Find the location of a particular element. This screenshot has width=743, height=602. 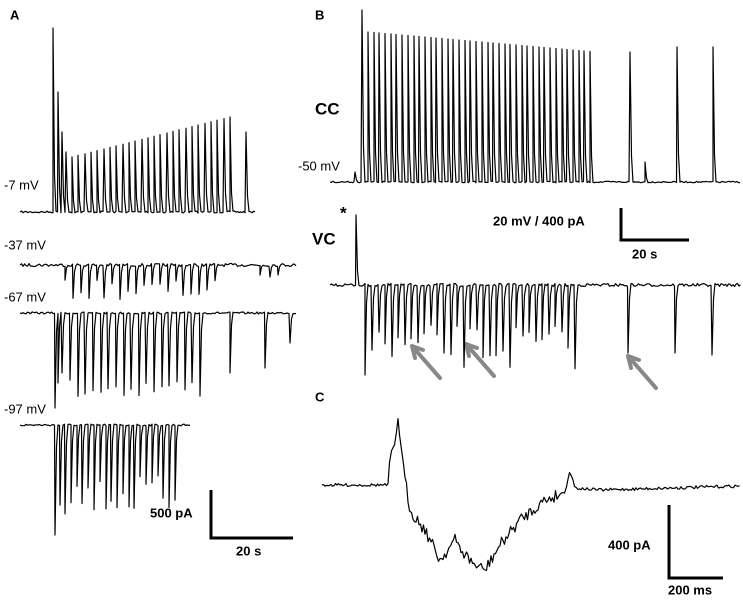

scale-label: 400 pA is located at coordinates (629, 544).